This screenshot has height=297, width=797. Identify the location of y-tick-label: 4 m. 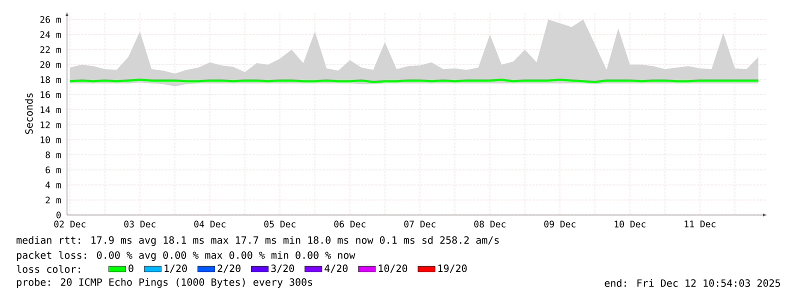
(53, 185).